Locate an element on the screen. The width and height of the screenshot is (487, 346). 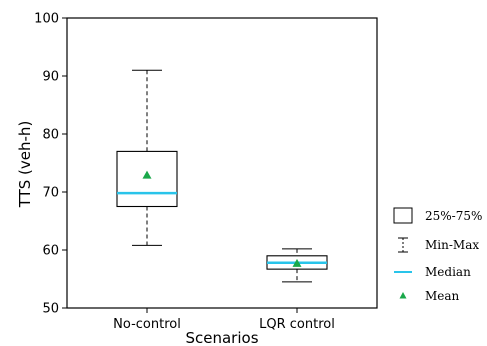
legend-item: Min-Max is located at coordinates (438, 245).